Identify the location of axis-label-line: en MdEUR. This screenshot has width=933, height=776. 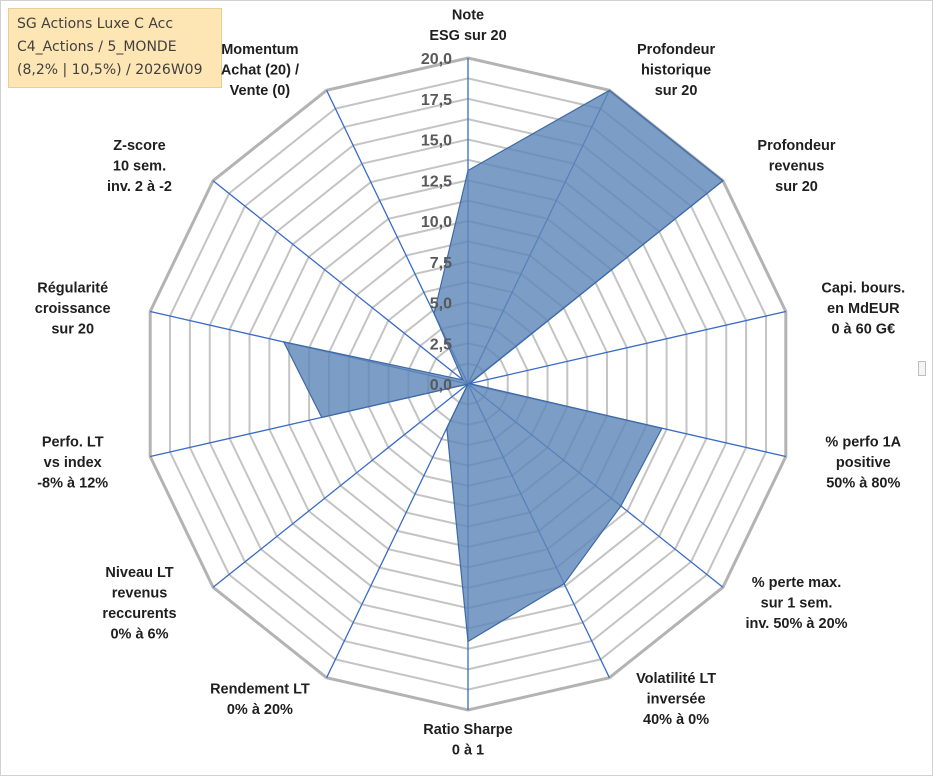
(863, 309).